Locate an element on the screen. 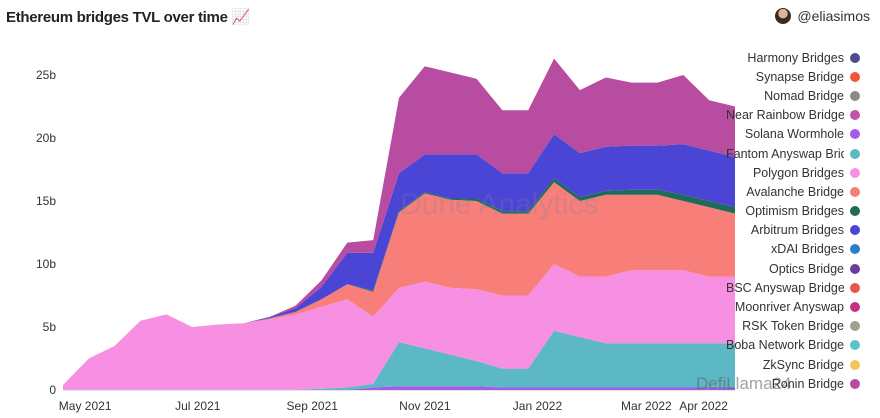 The image size is (880, 418). legend-item: ZkSync Bridge is located at coordinates (790, 364).